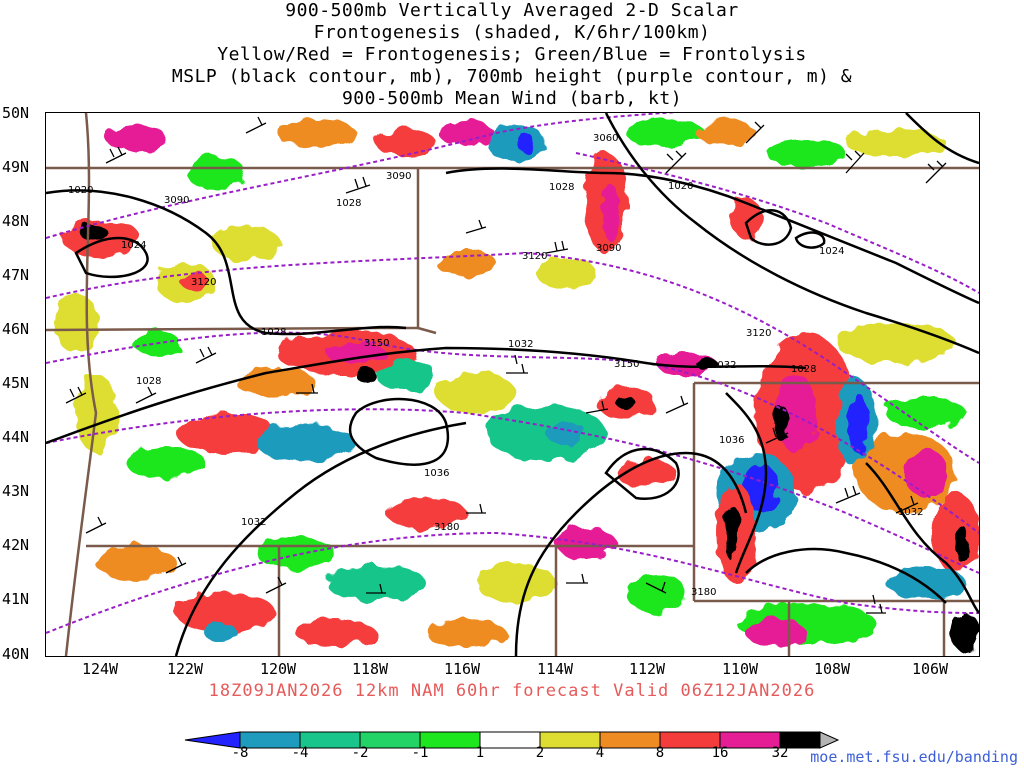 The width and height of the screenshot is (1024, 768). What do you see at coordinates (780, 753) in the screenshot?
I see `colorbar-label: 32` at bounding box center [780, 753].